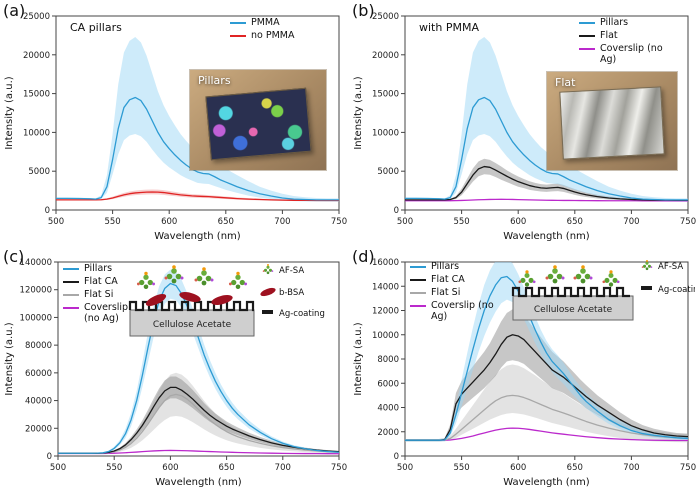 The width and height of the screenshot is (697, 492). What do you see at coordinates (267, 312) in the screenshot?
I see `ag-key-icon` at bounding box center [267, 312].